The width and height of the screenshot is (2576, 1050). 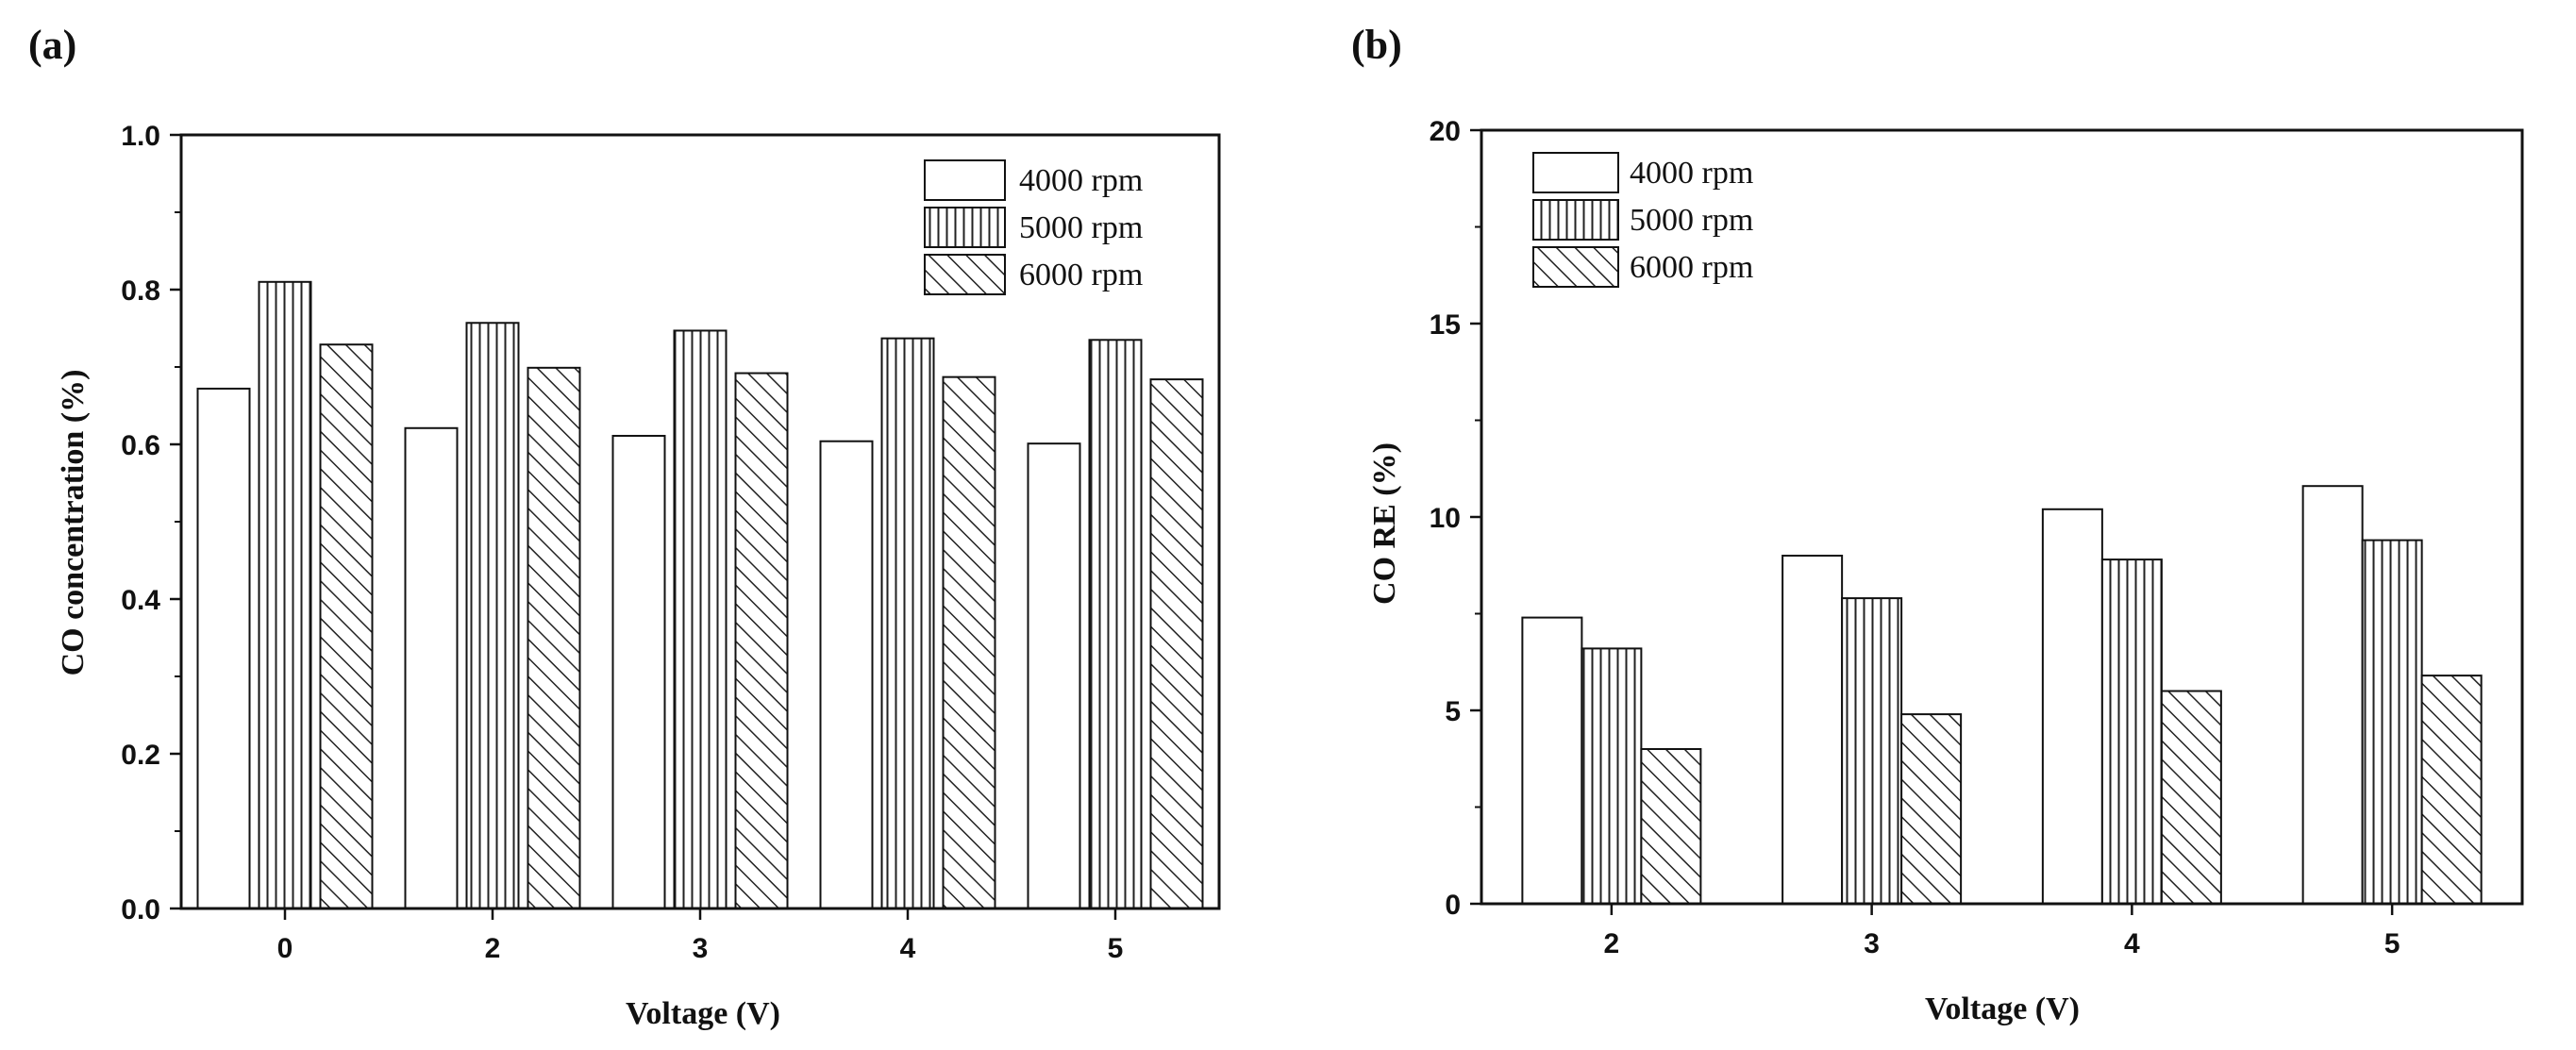 What do you see at coordinates (73, 523) in the screenshot?
I see `panel-a-ylabel: CO concentration (%)` at bounding box center [73, 523].